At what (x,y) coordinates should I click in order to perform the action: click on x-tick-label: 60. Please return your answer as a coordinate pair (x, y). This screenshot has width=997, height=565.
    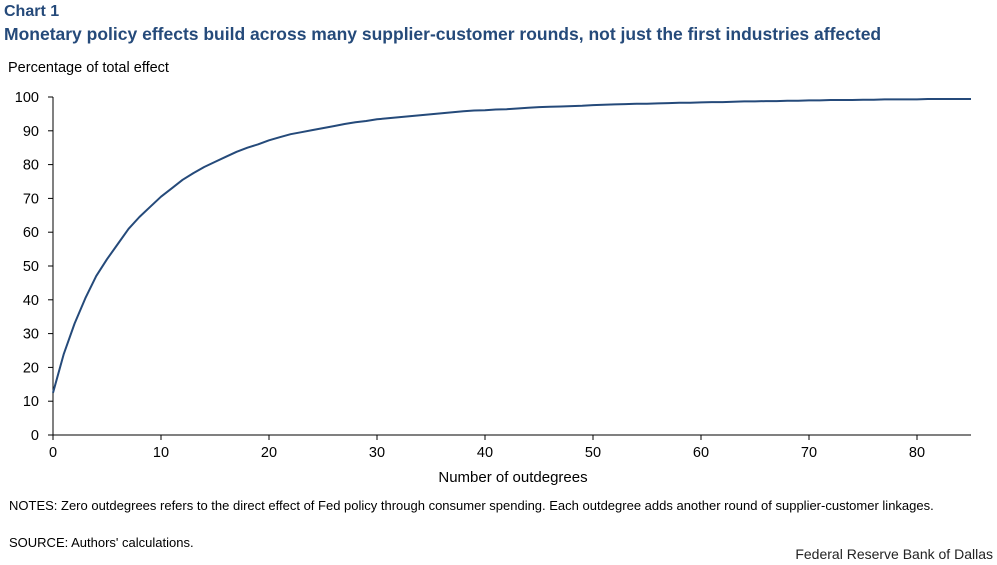
    Looking at the image, I should click on (701, 453).